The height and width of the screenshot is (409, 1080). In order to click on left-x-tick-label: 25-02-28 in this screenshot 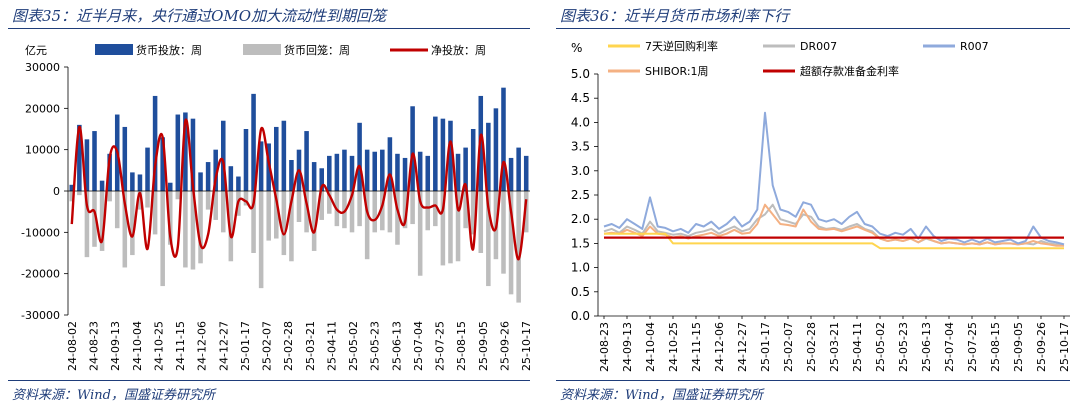, I will do `click(288, 346)`.